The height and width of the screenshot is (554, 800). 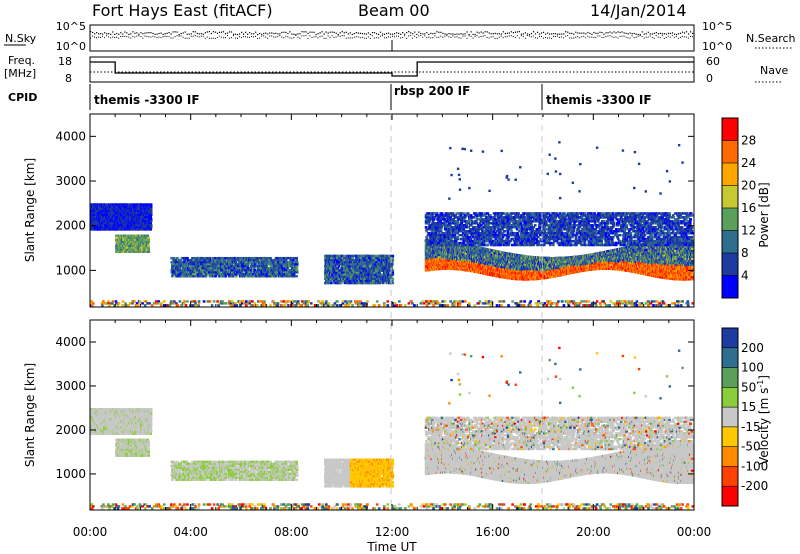 What do you see at coordinates (71, 26) in the screenshot?
I see `noise-tick-top-left: 10^5` at bounding box center [71, 26].